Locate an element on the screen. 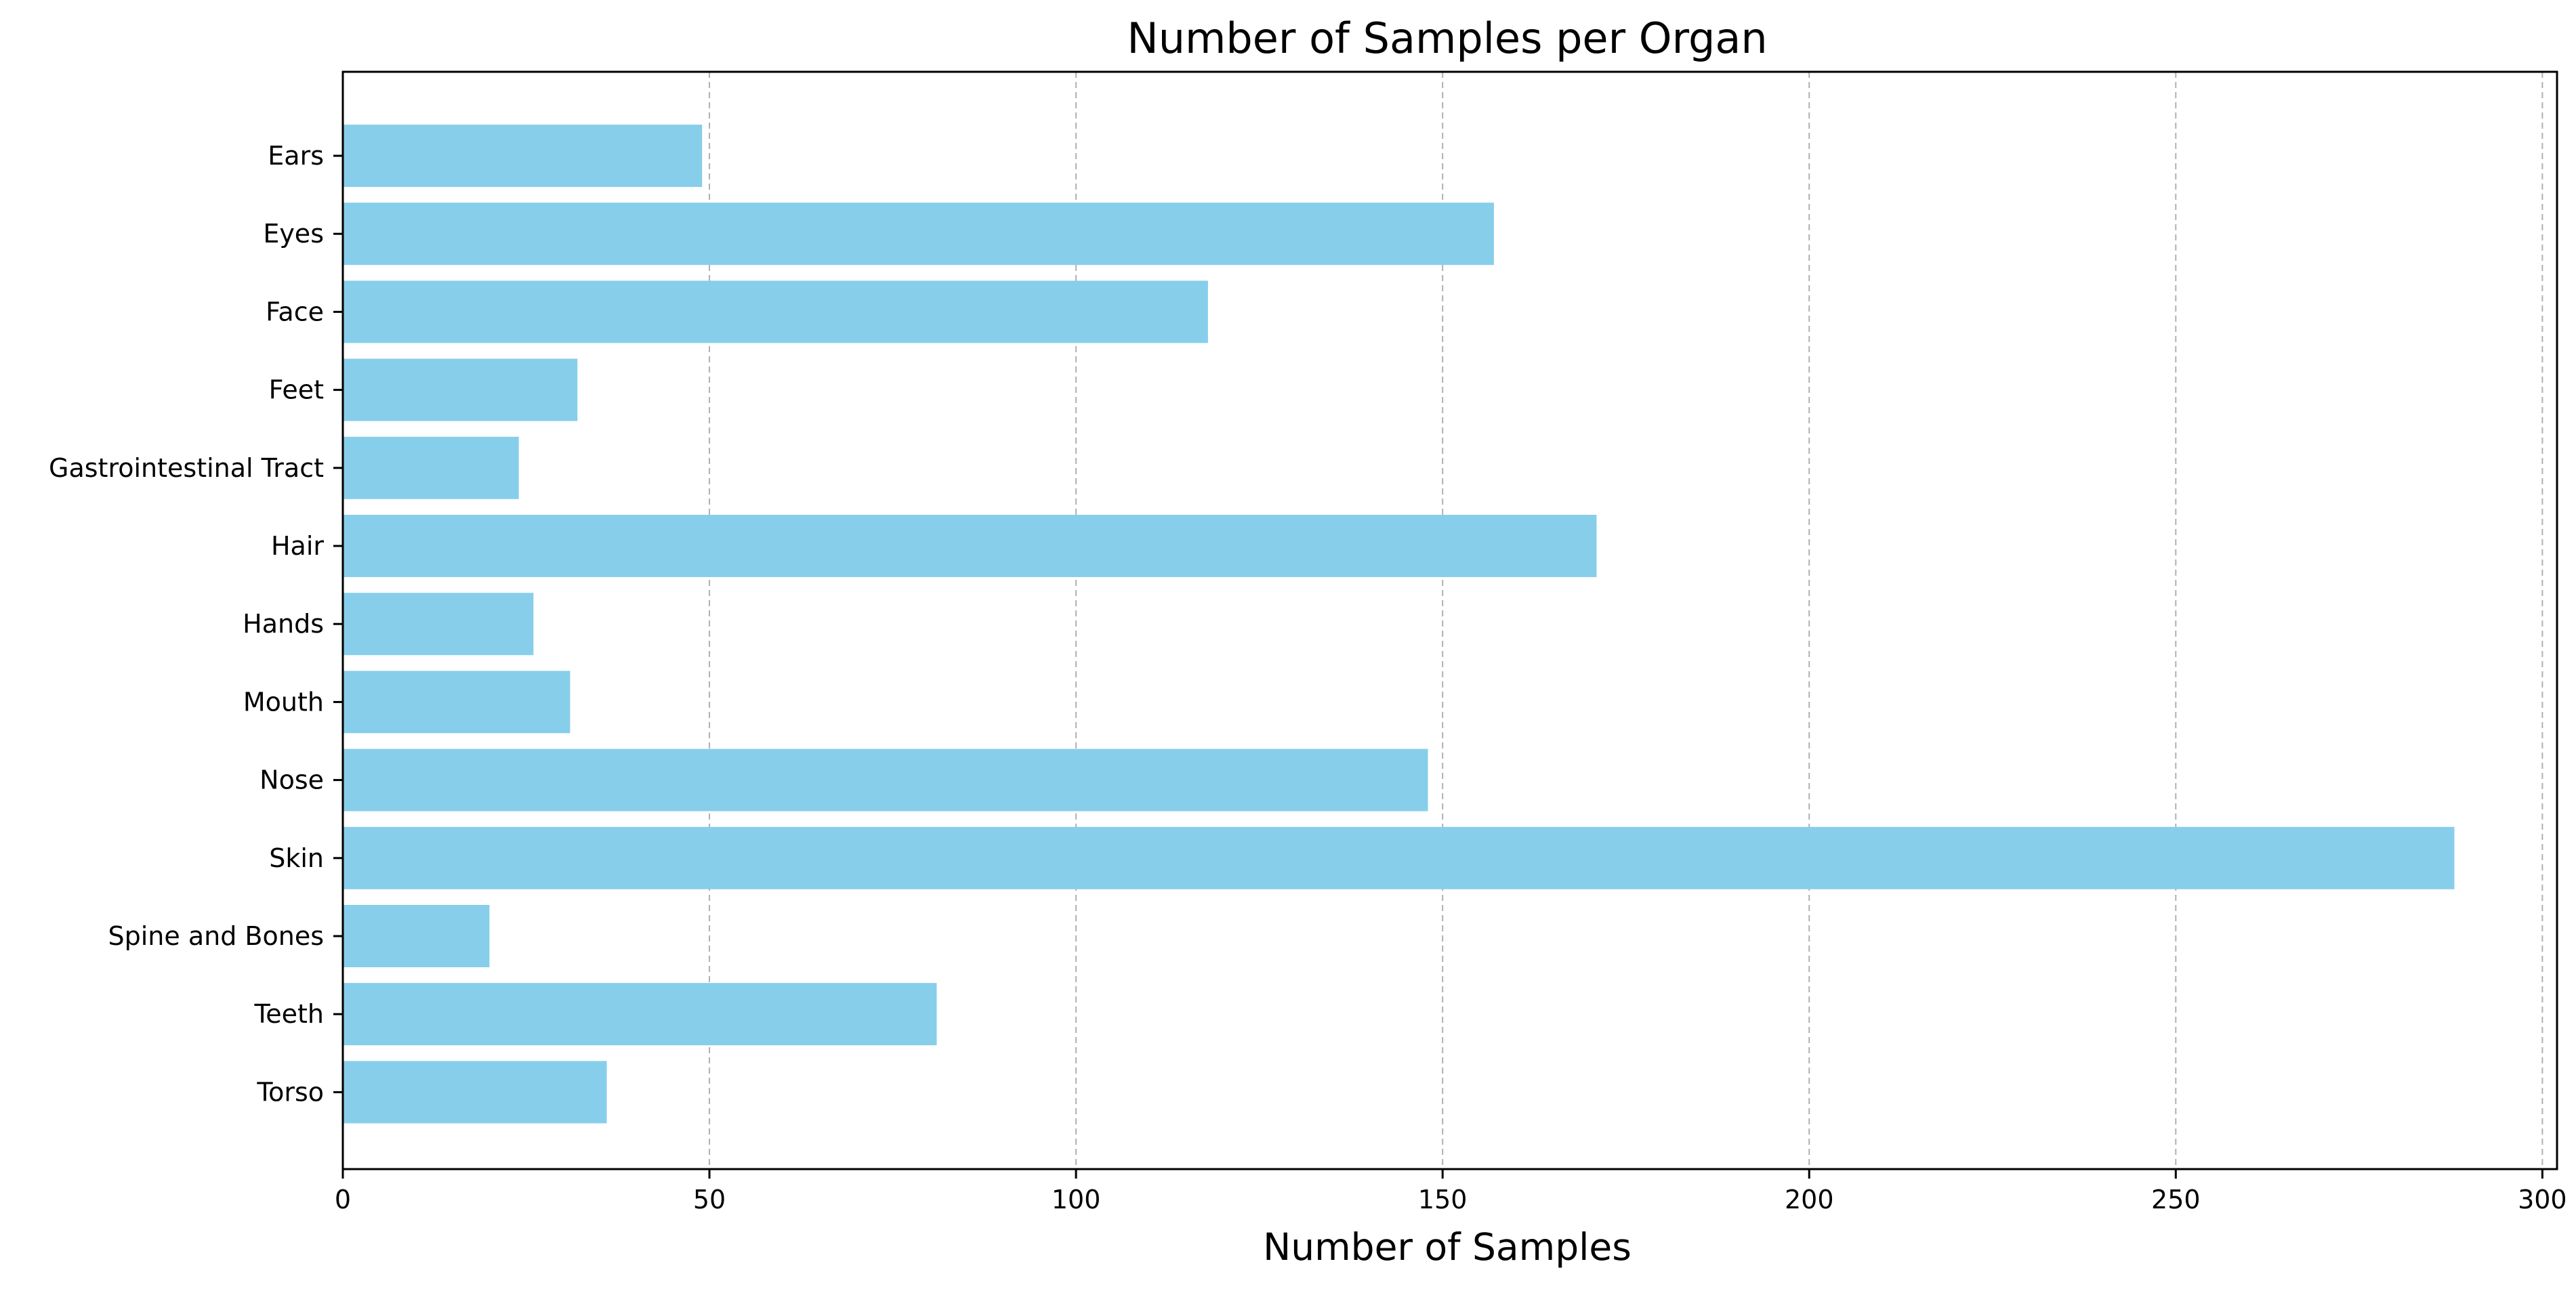  bar-spine-and-bones is located at coordinates (416, 936).